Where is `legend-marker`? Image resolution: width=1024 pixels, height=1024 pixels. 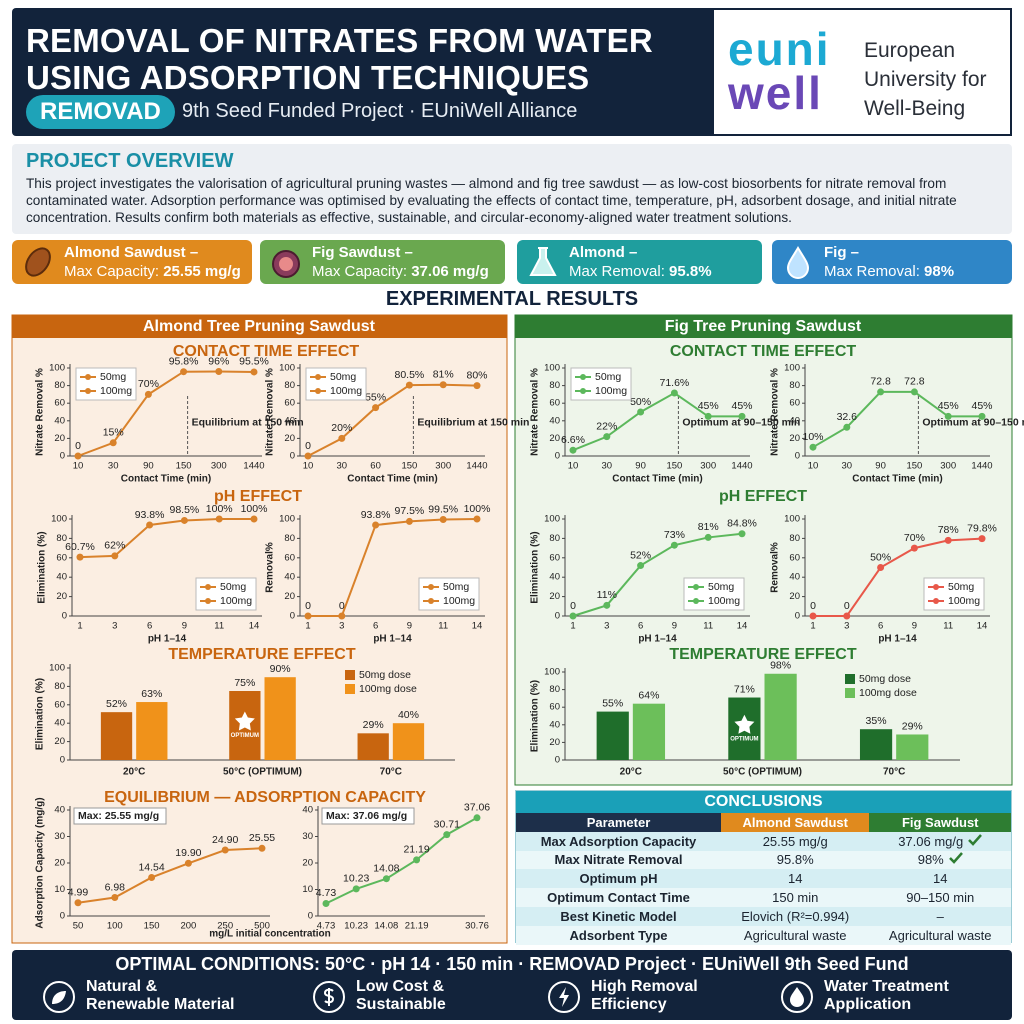 legend-marker is located at coordinates (583, 377).